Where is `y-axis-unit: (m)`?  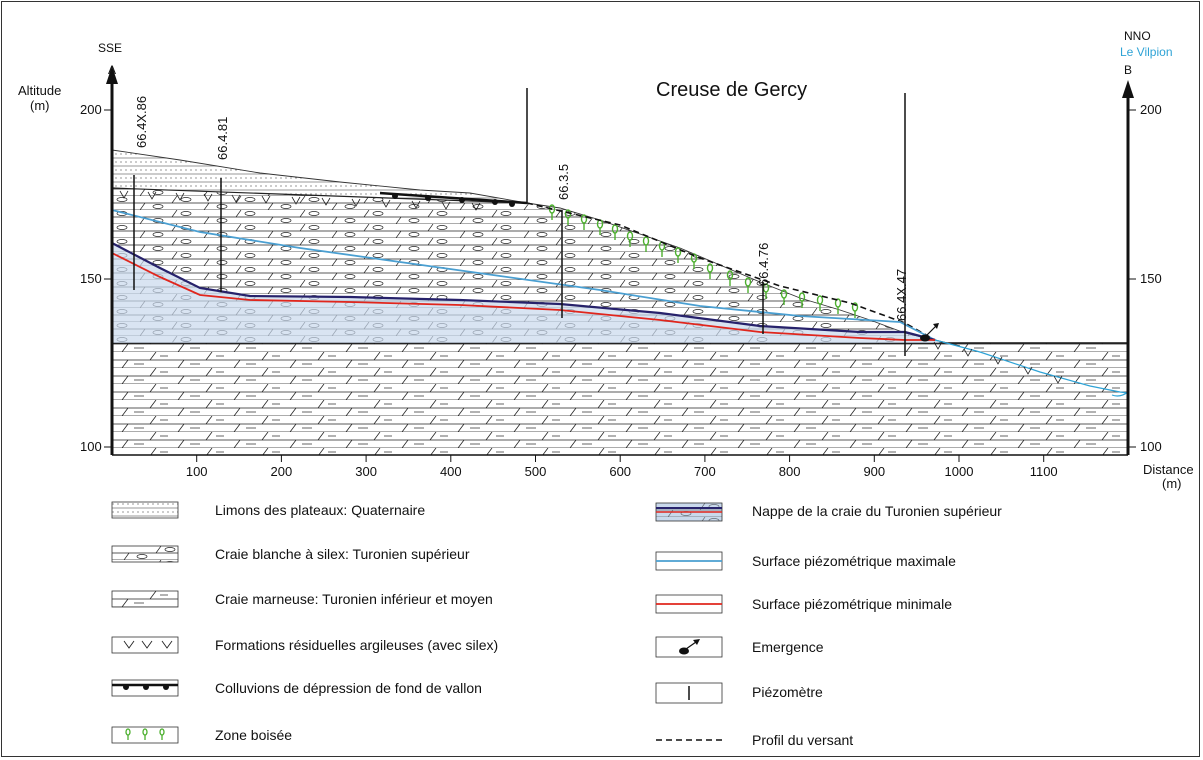
y-axis-unit: (m) is located at coordinates (40, 105).